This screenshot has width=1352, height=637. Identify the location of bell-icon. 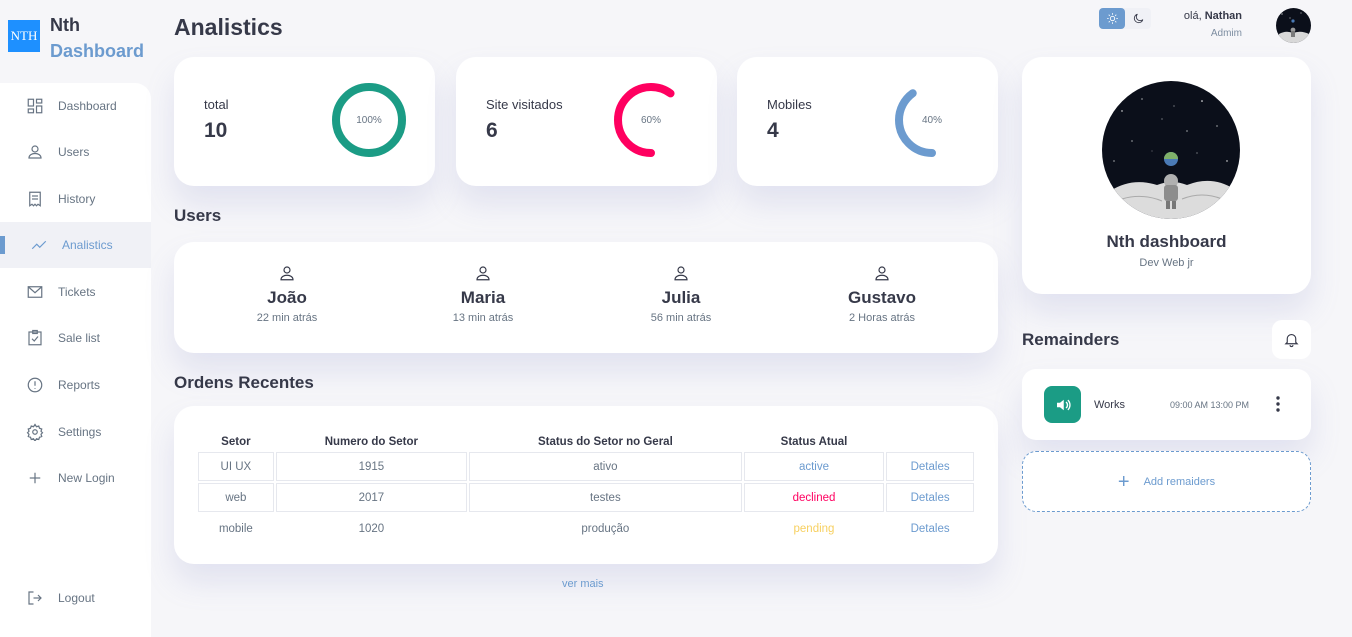
(1291, 340).